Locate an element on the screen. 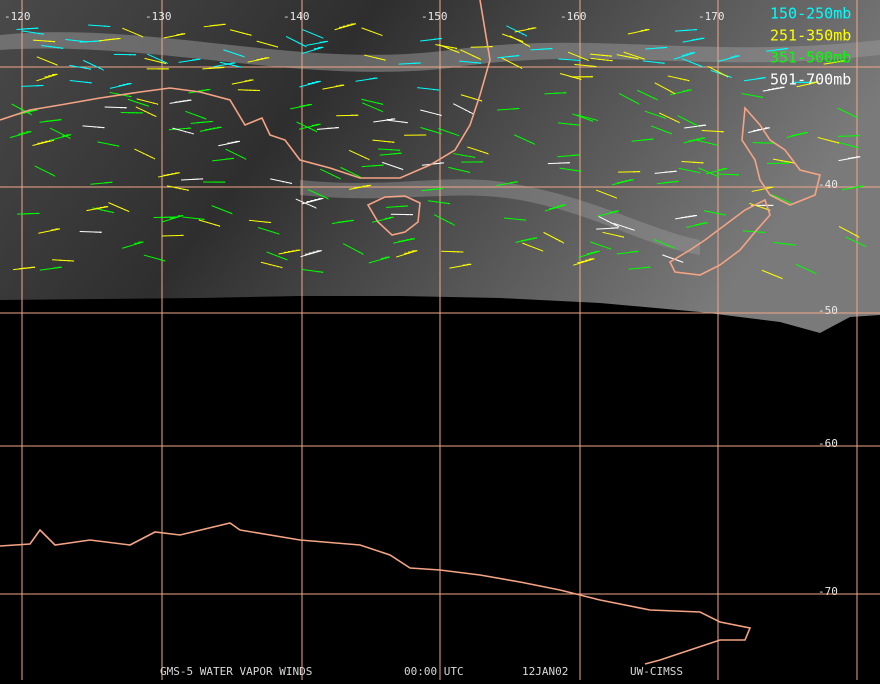 Image resolution: width=880 pixels, height=684 pixels. legend-entry: 251-350mb is located at coordinates (810, 36).